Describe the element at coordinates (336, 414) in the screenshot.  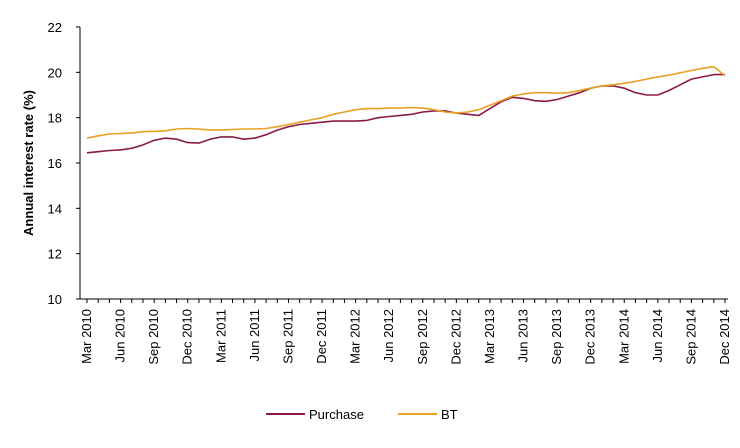
I see `legend-label-purchase: Purchase` at that location.